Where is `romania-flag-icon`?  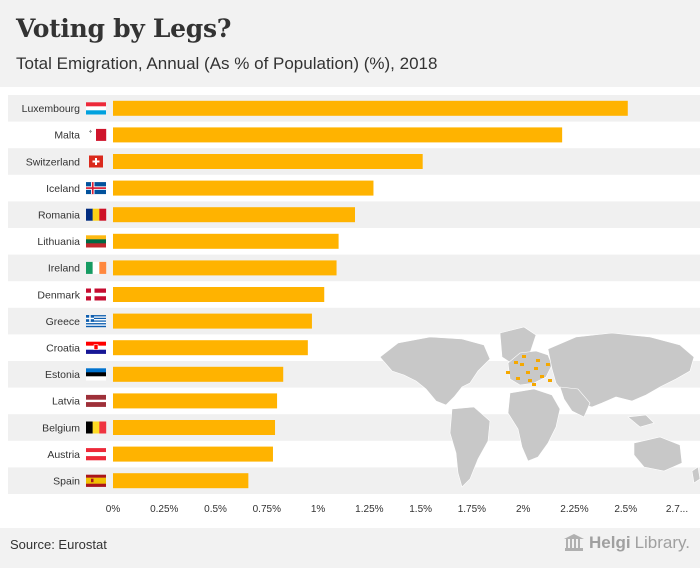 romania-flag-icon is located at coordinates (96, 214).